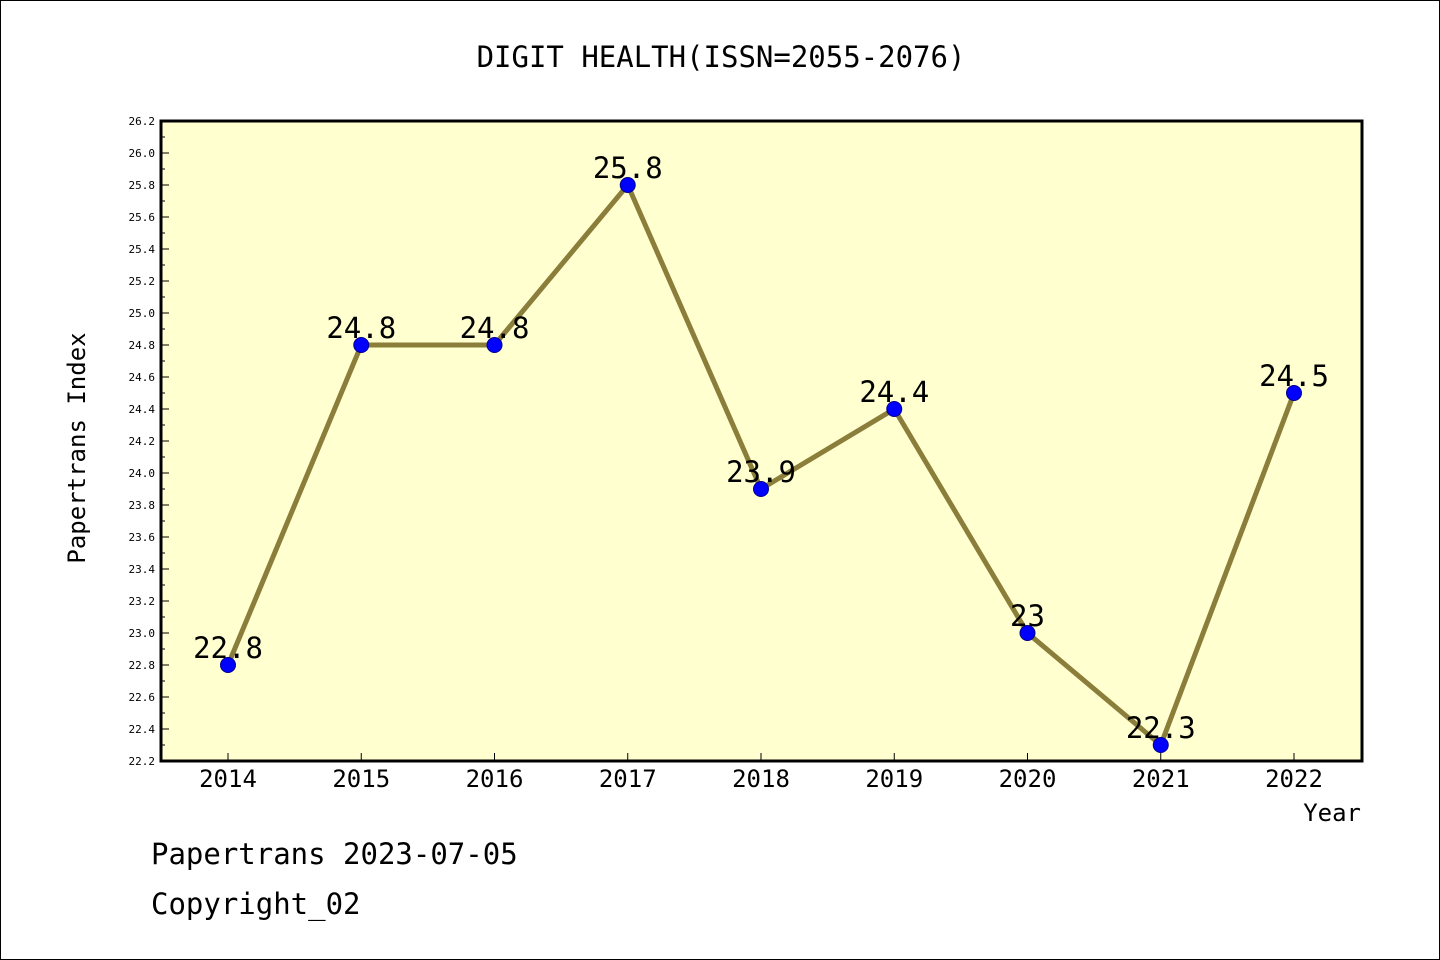 The width and height of the screenshot is (1440, 960). What do you see at coordinates (142, 377) in the screenshot?
I see `y-tick-label: 24.6` at bounding box center [142, 377].